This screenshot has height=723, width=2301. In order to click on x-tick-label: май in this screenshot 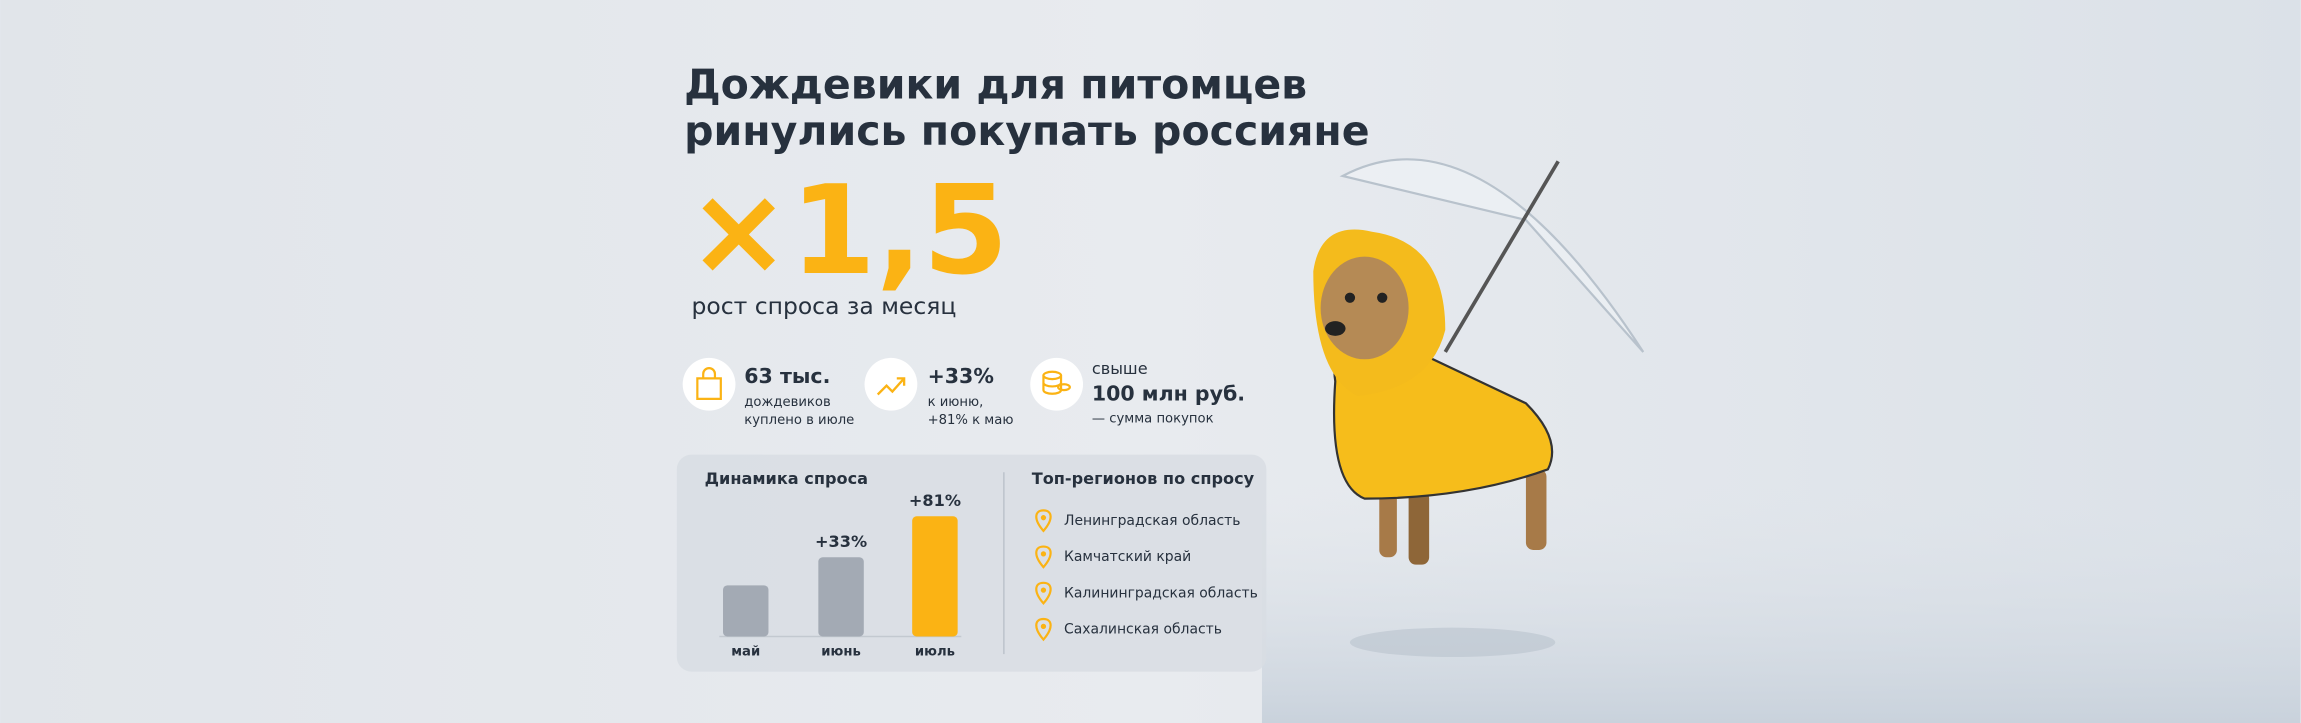, I will do `click(745, 652)`.